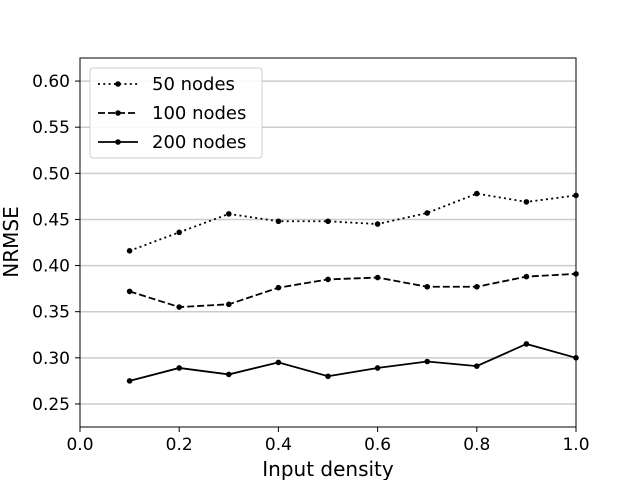 Image resolution: width=640 pixels, height=480 pixels. I want to click on y-axis-label: NRMSE, so click(11, 241).